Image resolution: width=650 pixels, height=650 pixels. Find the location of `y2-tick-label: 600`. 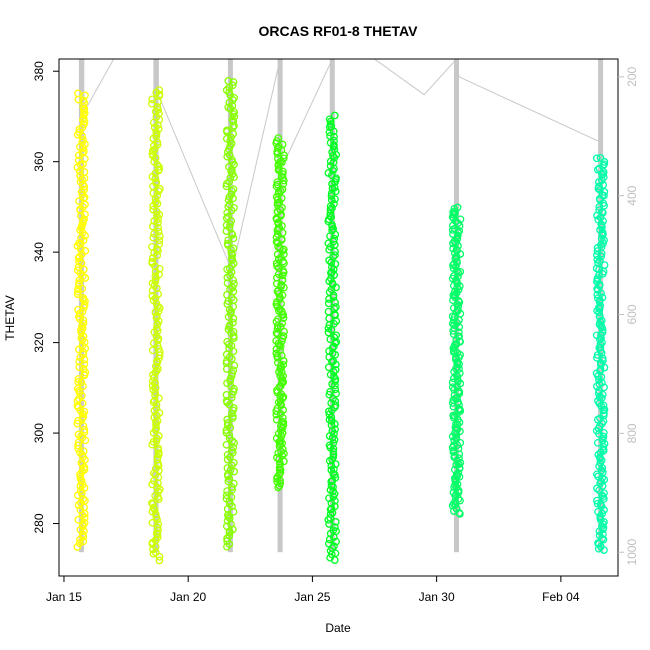

y2-tick-label: 600 is located at coordinates (632, 314).